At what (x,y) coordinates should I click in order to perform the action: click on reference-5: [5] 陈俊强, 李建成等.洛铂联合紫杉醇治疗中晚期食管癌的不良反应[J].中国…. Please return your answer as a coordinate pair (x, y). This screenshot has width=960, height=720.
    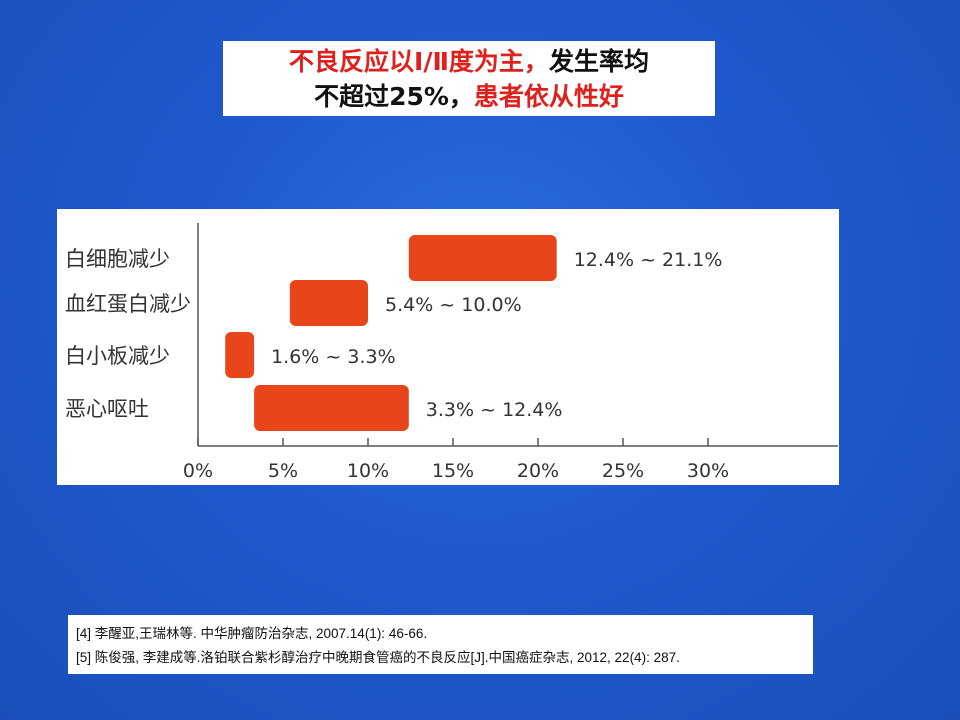
    Looking at the image, I should click on (378, 657).